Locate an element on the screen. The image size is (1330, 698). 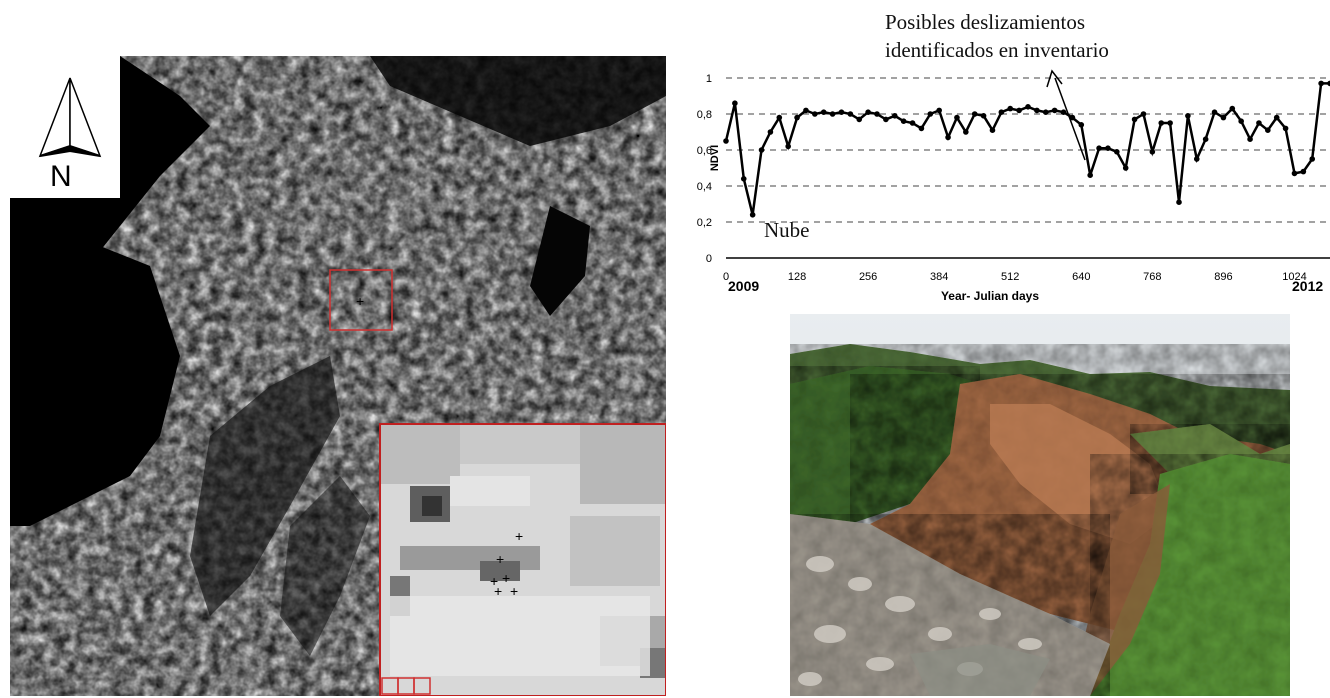
north-arrow-icon is located at coordinates (70, 117).